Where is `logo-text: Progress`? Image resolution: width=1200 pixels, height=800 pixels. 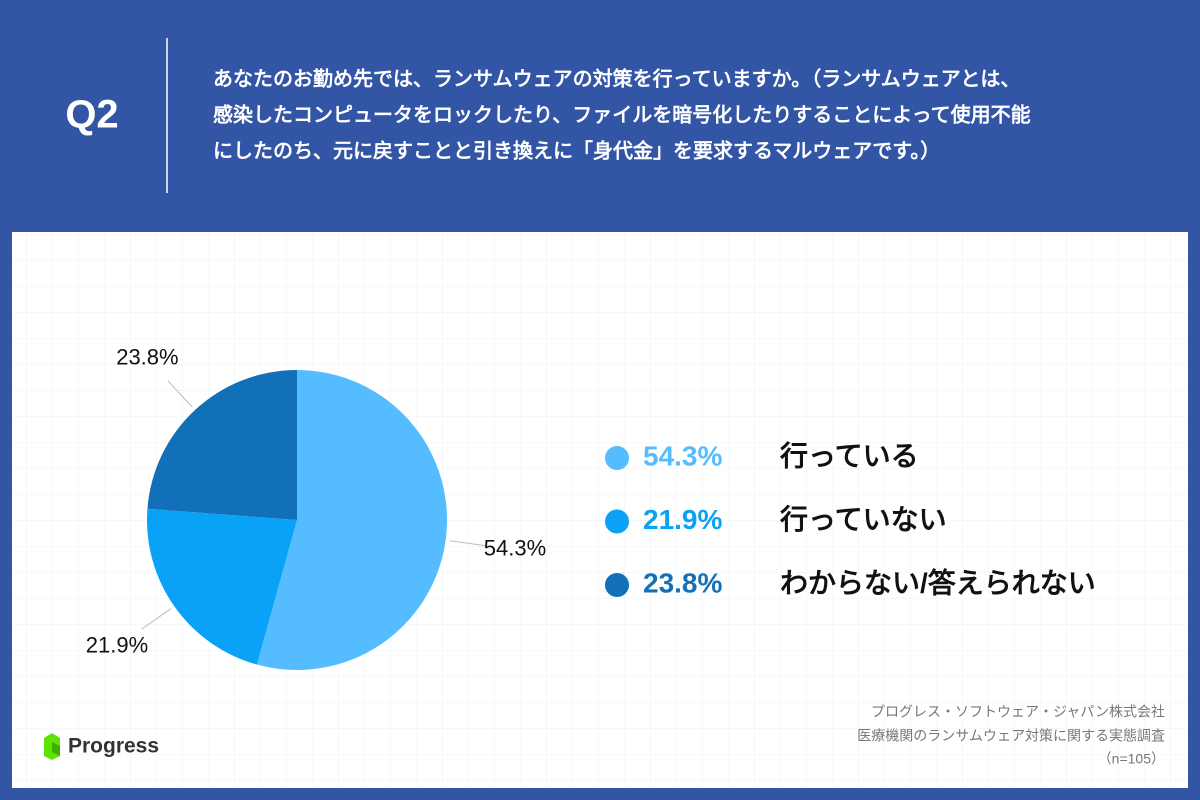 logo-text: Progress is located at coordinates (113, 746).